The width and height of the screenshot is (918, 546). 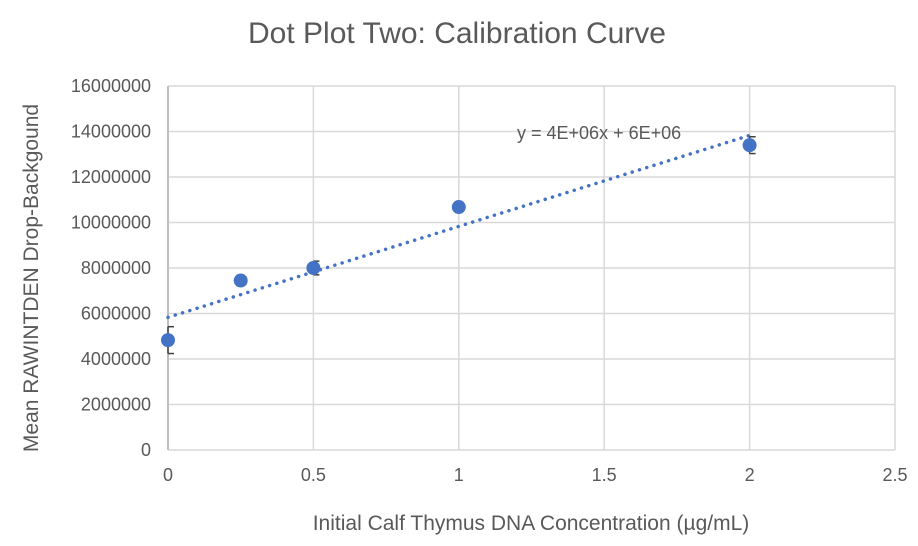 I want to click on x-tick-label: 2, so click(x=750, y=475).